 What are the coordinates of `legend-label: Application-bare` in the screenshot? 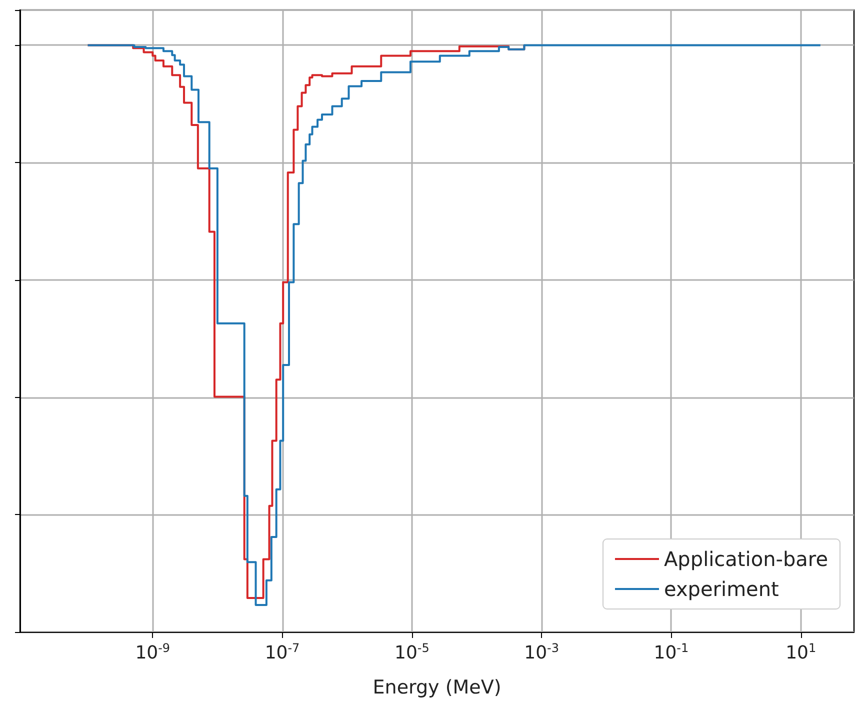 It's located at (746, 559).